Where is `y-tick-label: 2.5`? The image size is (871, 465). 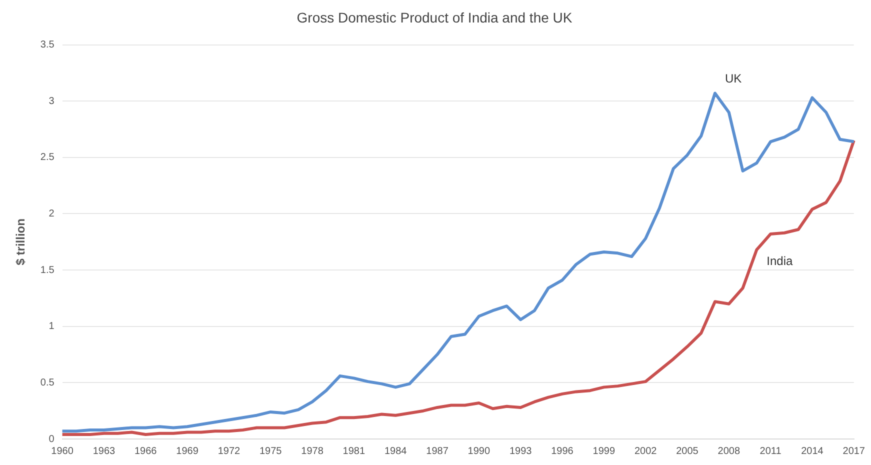
y-tick-label: 2.5 is located at coordinates (47, 158).